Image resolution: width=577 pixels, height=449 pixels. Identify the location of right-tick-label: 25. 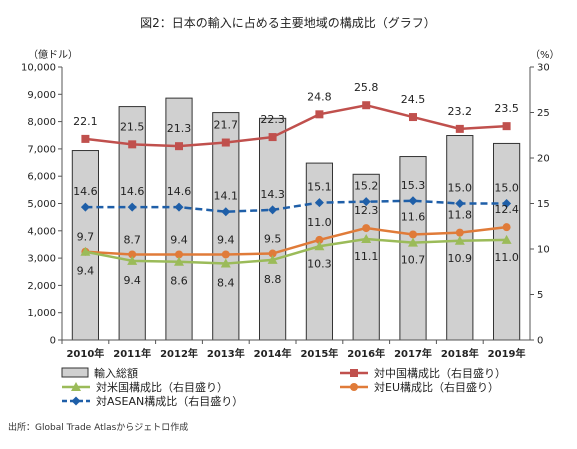
(543, 113).